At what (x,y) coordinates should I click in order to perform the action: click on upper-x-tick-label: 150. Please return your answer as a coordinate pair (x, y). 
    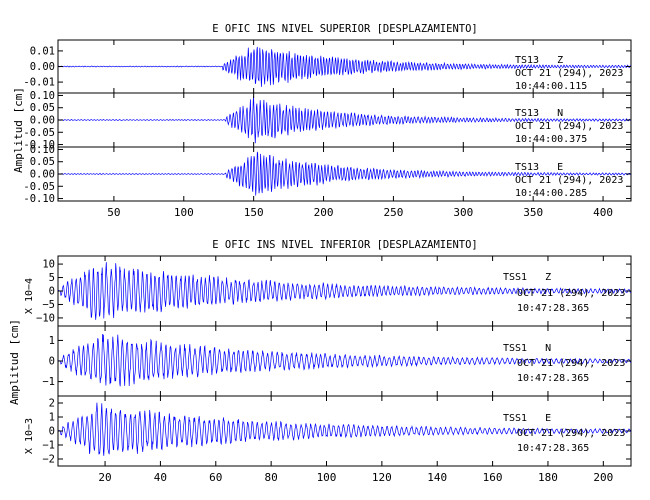
    Looking at the image, I should click on (254, 212).